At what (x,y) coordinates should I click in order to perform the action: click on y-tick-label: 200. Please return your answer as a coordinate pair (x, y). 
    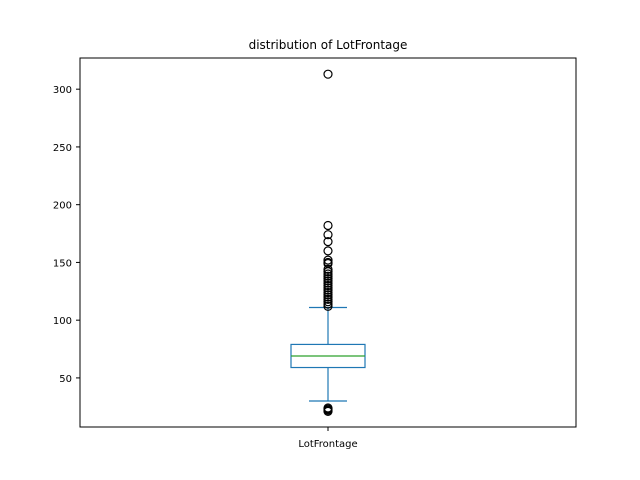
    Looking at the image, I should click on (62, 206).